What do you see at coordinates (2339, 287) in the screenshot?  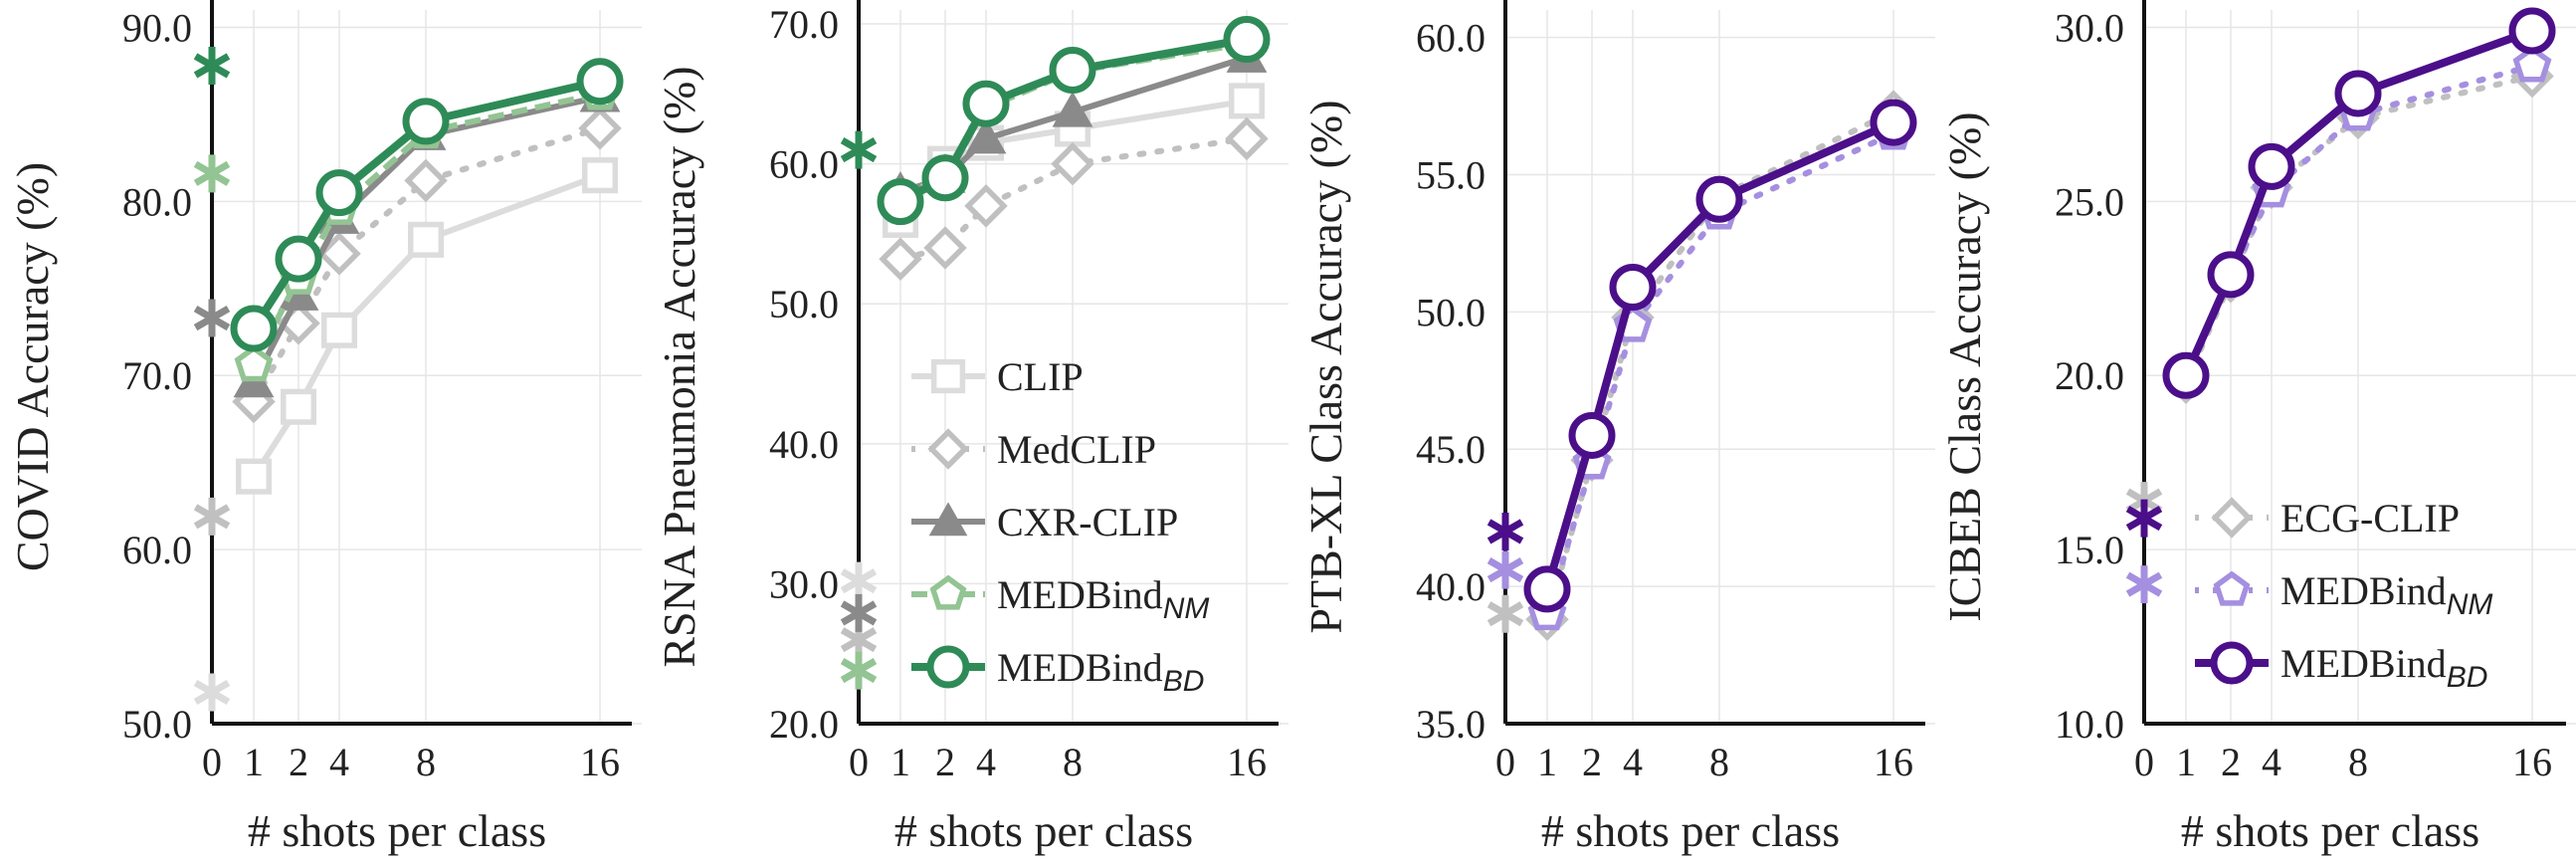 I see `series-ecg-clip` at bounding box center [2339, 287].